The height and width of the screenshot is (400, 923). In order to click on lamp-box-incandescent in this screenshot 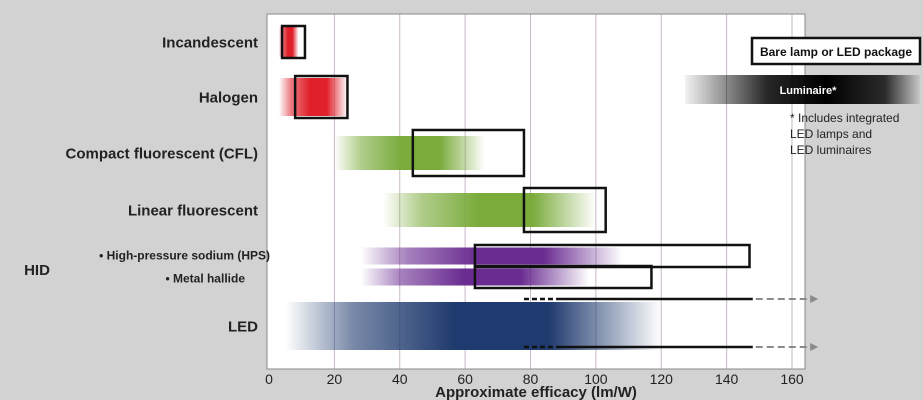, I will do `click(293, 42)`.